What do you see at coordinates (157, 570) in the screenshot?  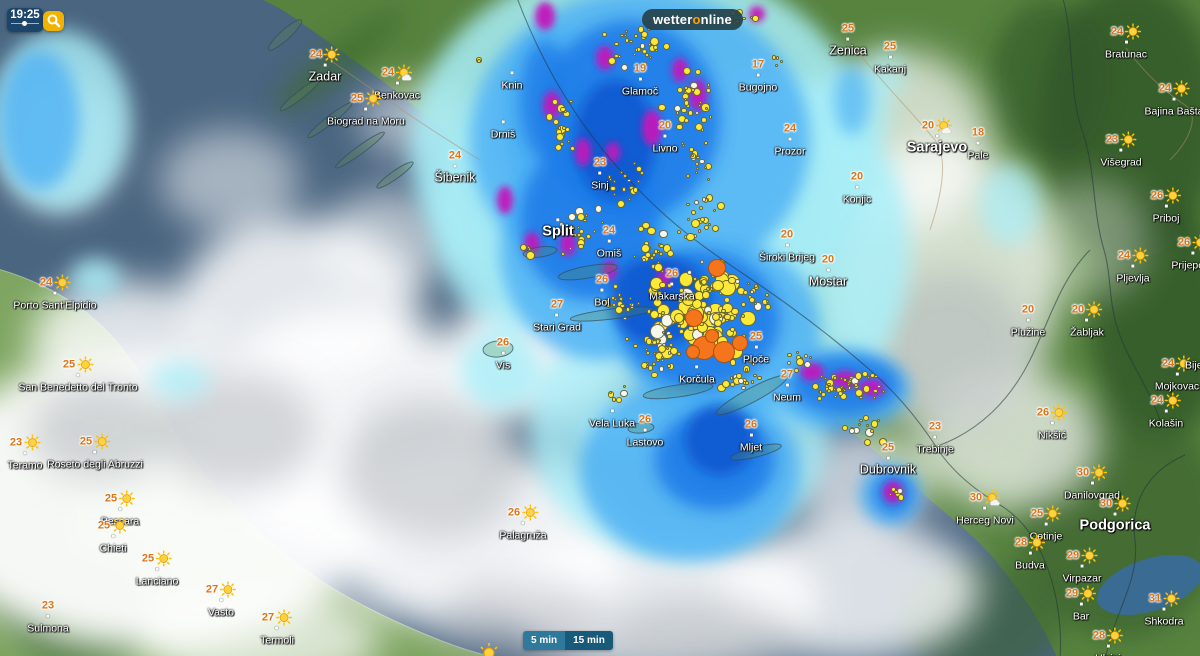 I see `city-label: 25 Lanciano` at bounding box center [157, 570].